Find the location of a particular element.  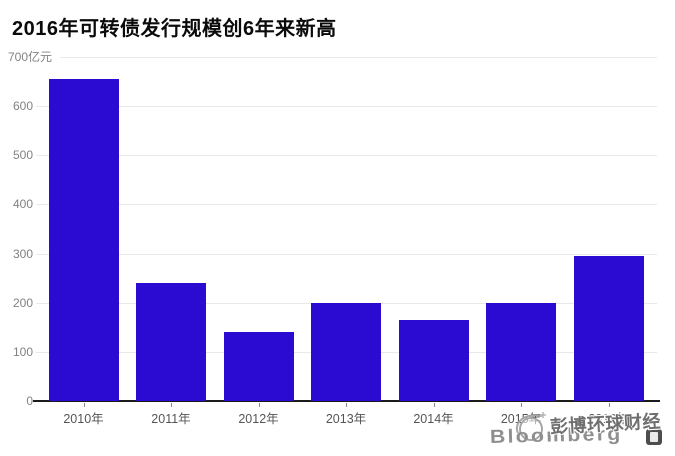

bloomberg-app-badge-icon is located at coordinates (654, 437).